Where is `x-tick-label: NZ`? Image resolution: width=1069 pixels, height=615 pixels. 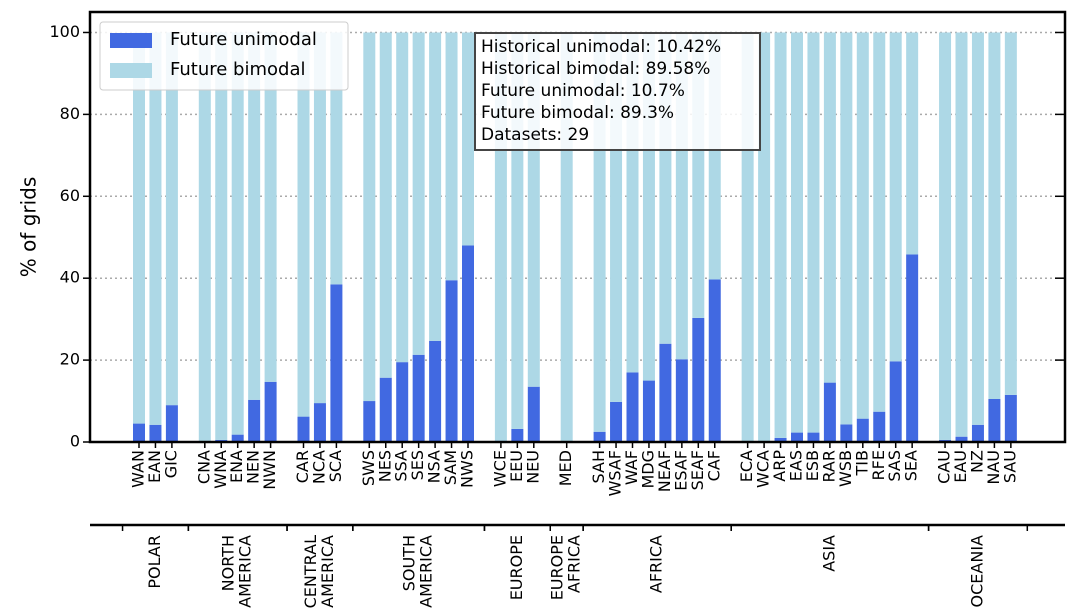 x-tick-label: NZ is located at coordinates (976, 461).